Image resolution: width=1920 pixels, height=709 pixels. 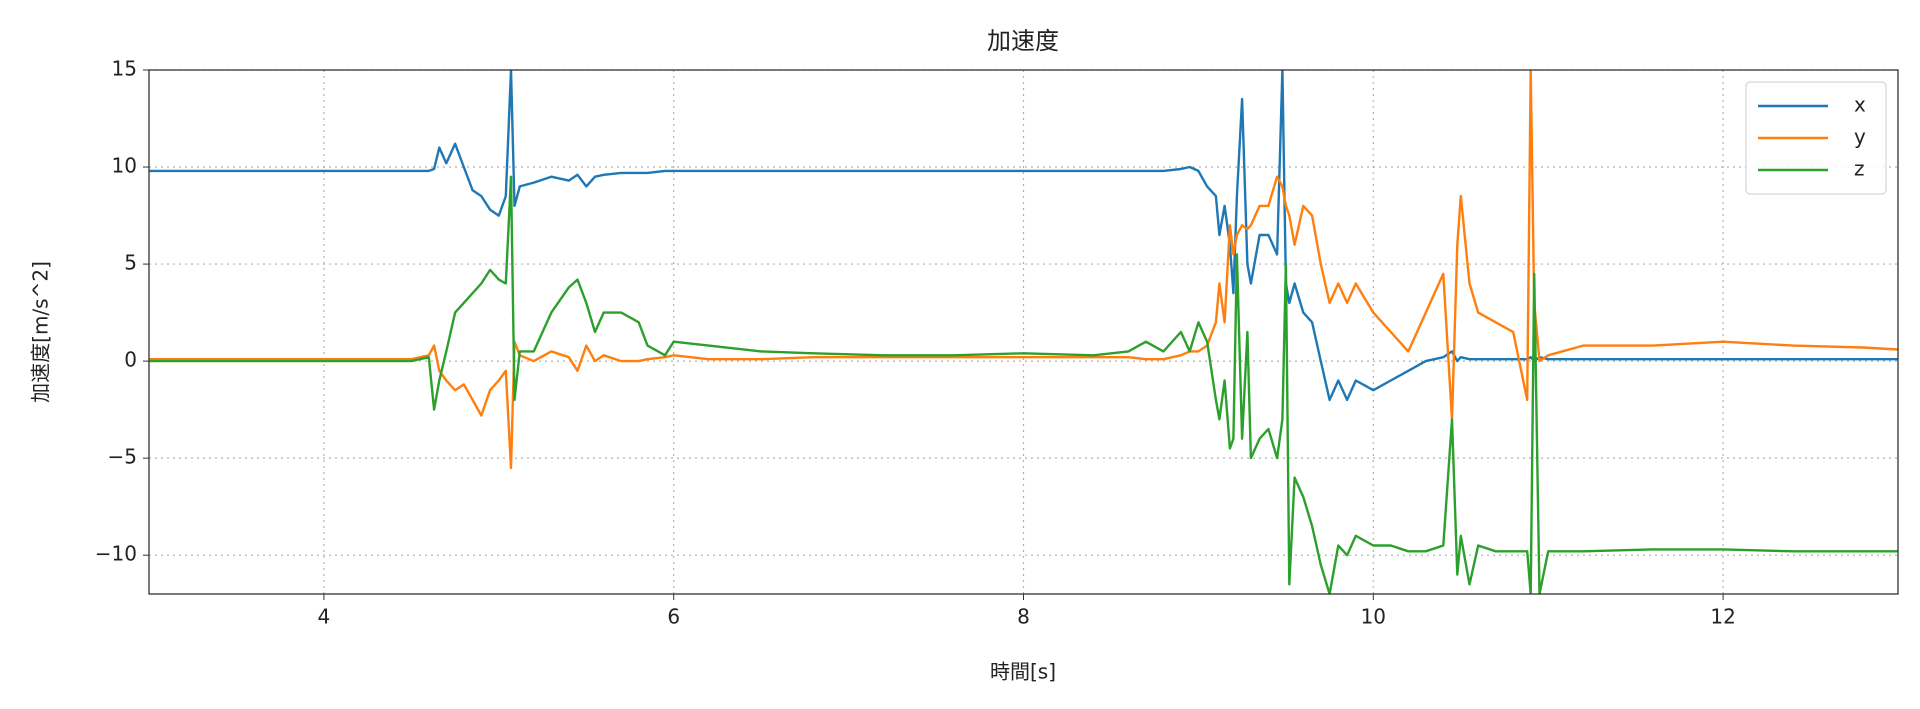 I want to click on y-axis-label: 加速度[m/s^2], so click(x=41, y=332).